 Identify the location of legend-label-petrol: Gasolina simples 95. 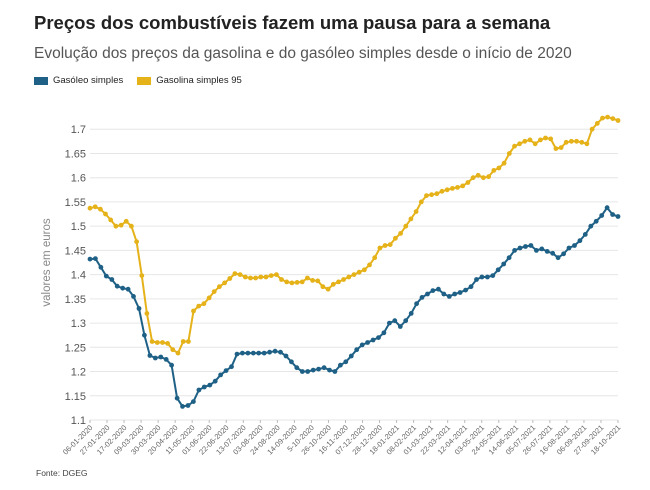
(199, 80).